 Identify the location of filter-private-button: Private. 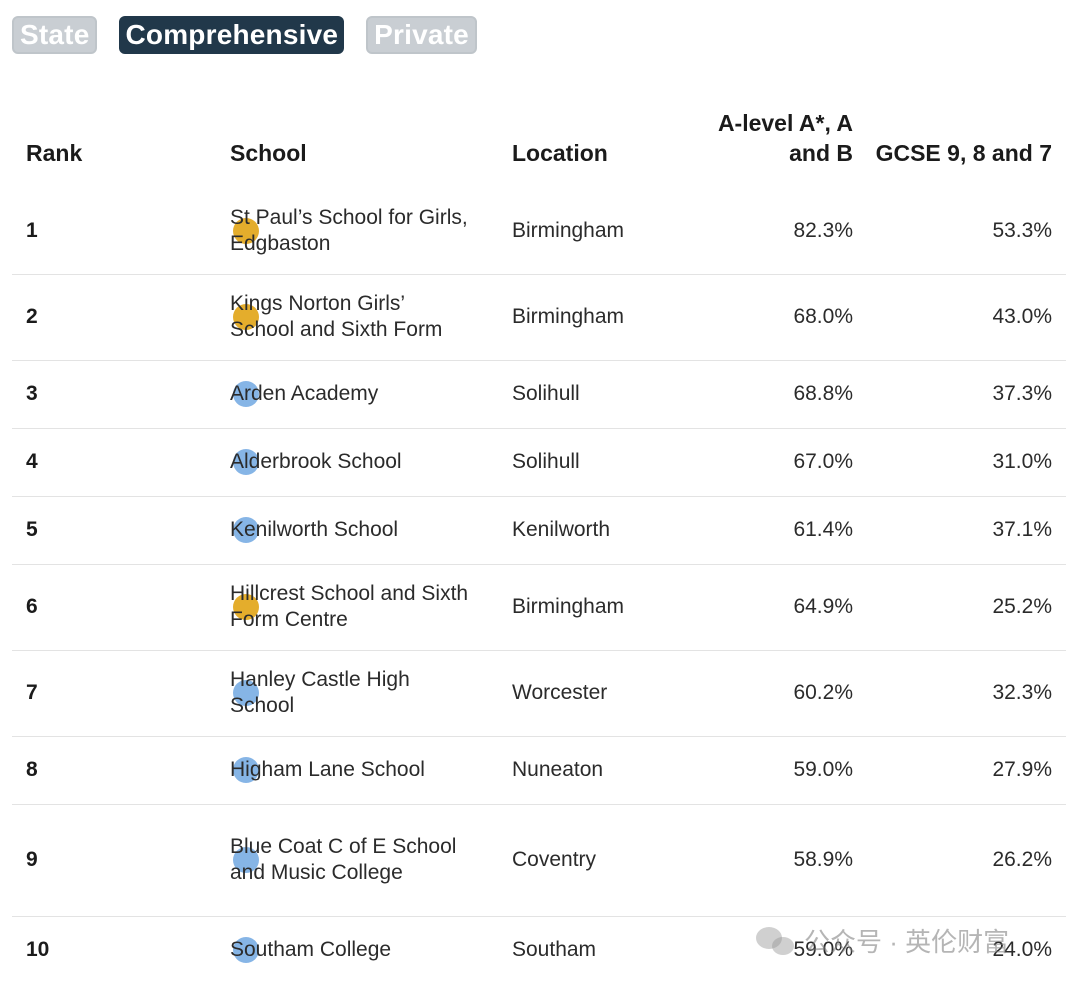
(421, 35).